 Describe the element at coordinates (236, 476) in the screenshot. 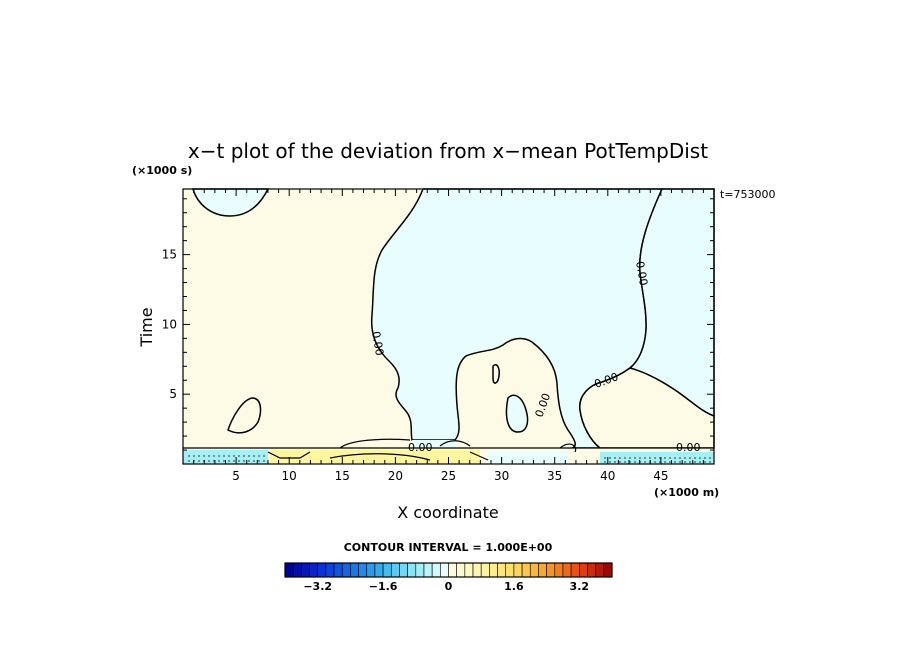

I see `x-tick-label: 5` at that location.